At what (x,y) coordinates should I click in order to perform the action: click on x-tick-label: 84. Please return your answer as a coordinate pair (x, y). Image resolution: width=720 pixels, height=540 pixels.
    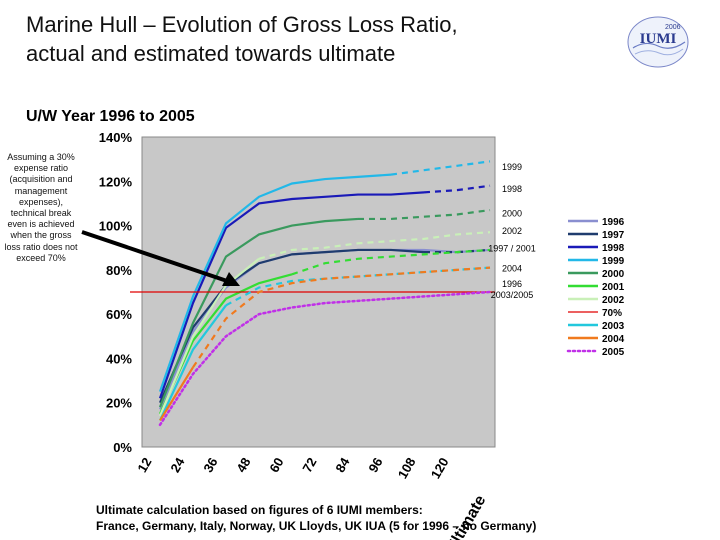
    Looking at the image, I should click on (342, 464).